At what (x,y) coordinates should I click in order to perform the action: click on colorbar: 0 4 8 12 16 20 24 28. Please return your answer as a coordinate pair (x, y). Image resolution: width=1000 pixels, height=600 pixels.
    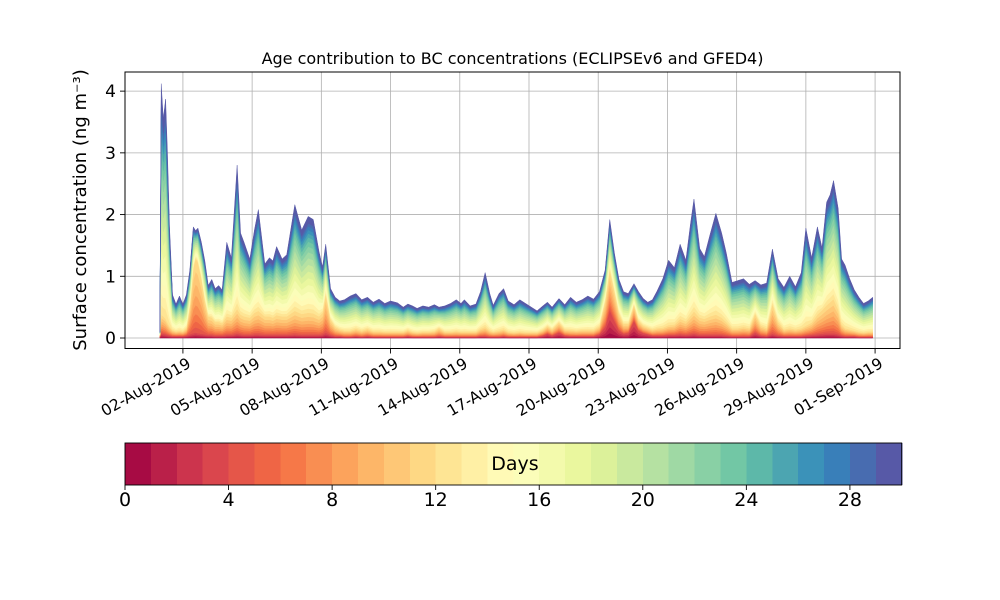
    Looking at the image, I should click on (511, 476).